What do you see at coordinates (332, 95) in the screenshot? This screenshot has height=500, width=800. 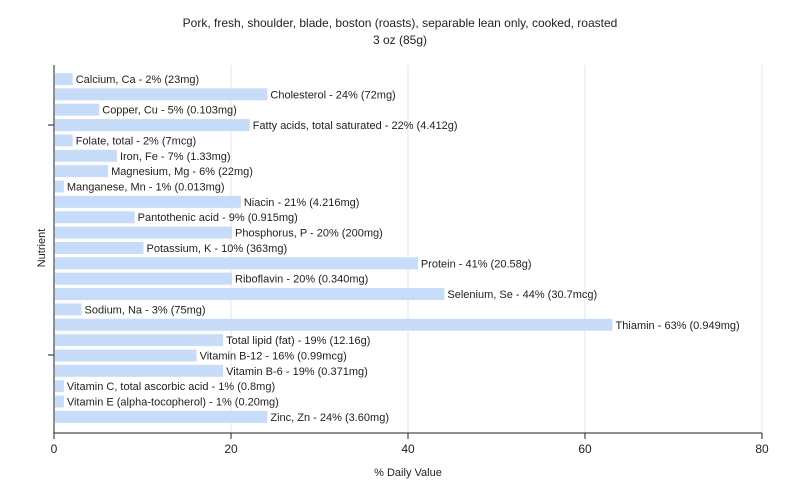 I see `bar-label: Cholesterol - 24% (72mg)` at bounding box center [332, 95].